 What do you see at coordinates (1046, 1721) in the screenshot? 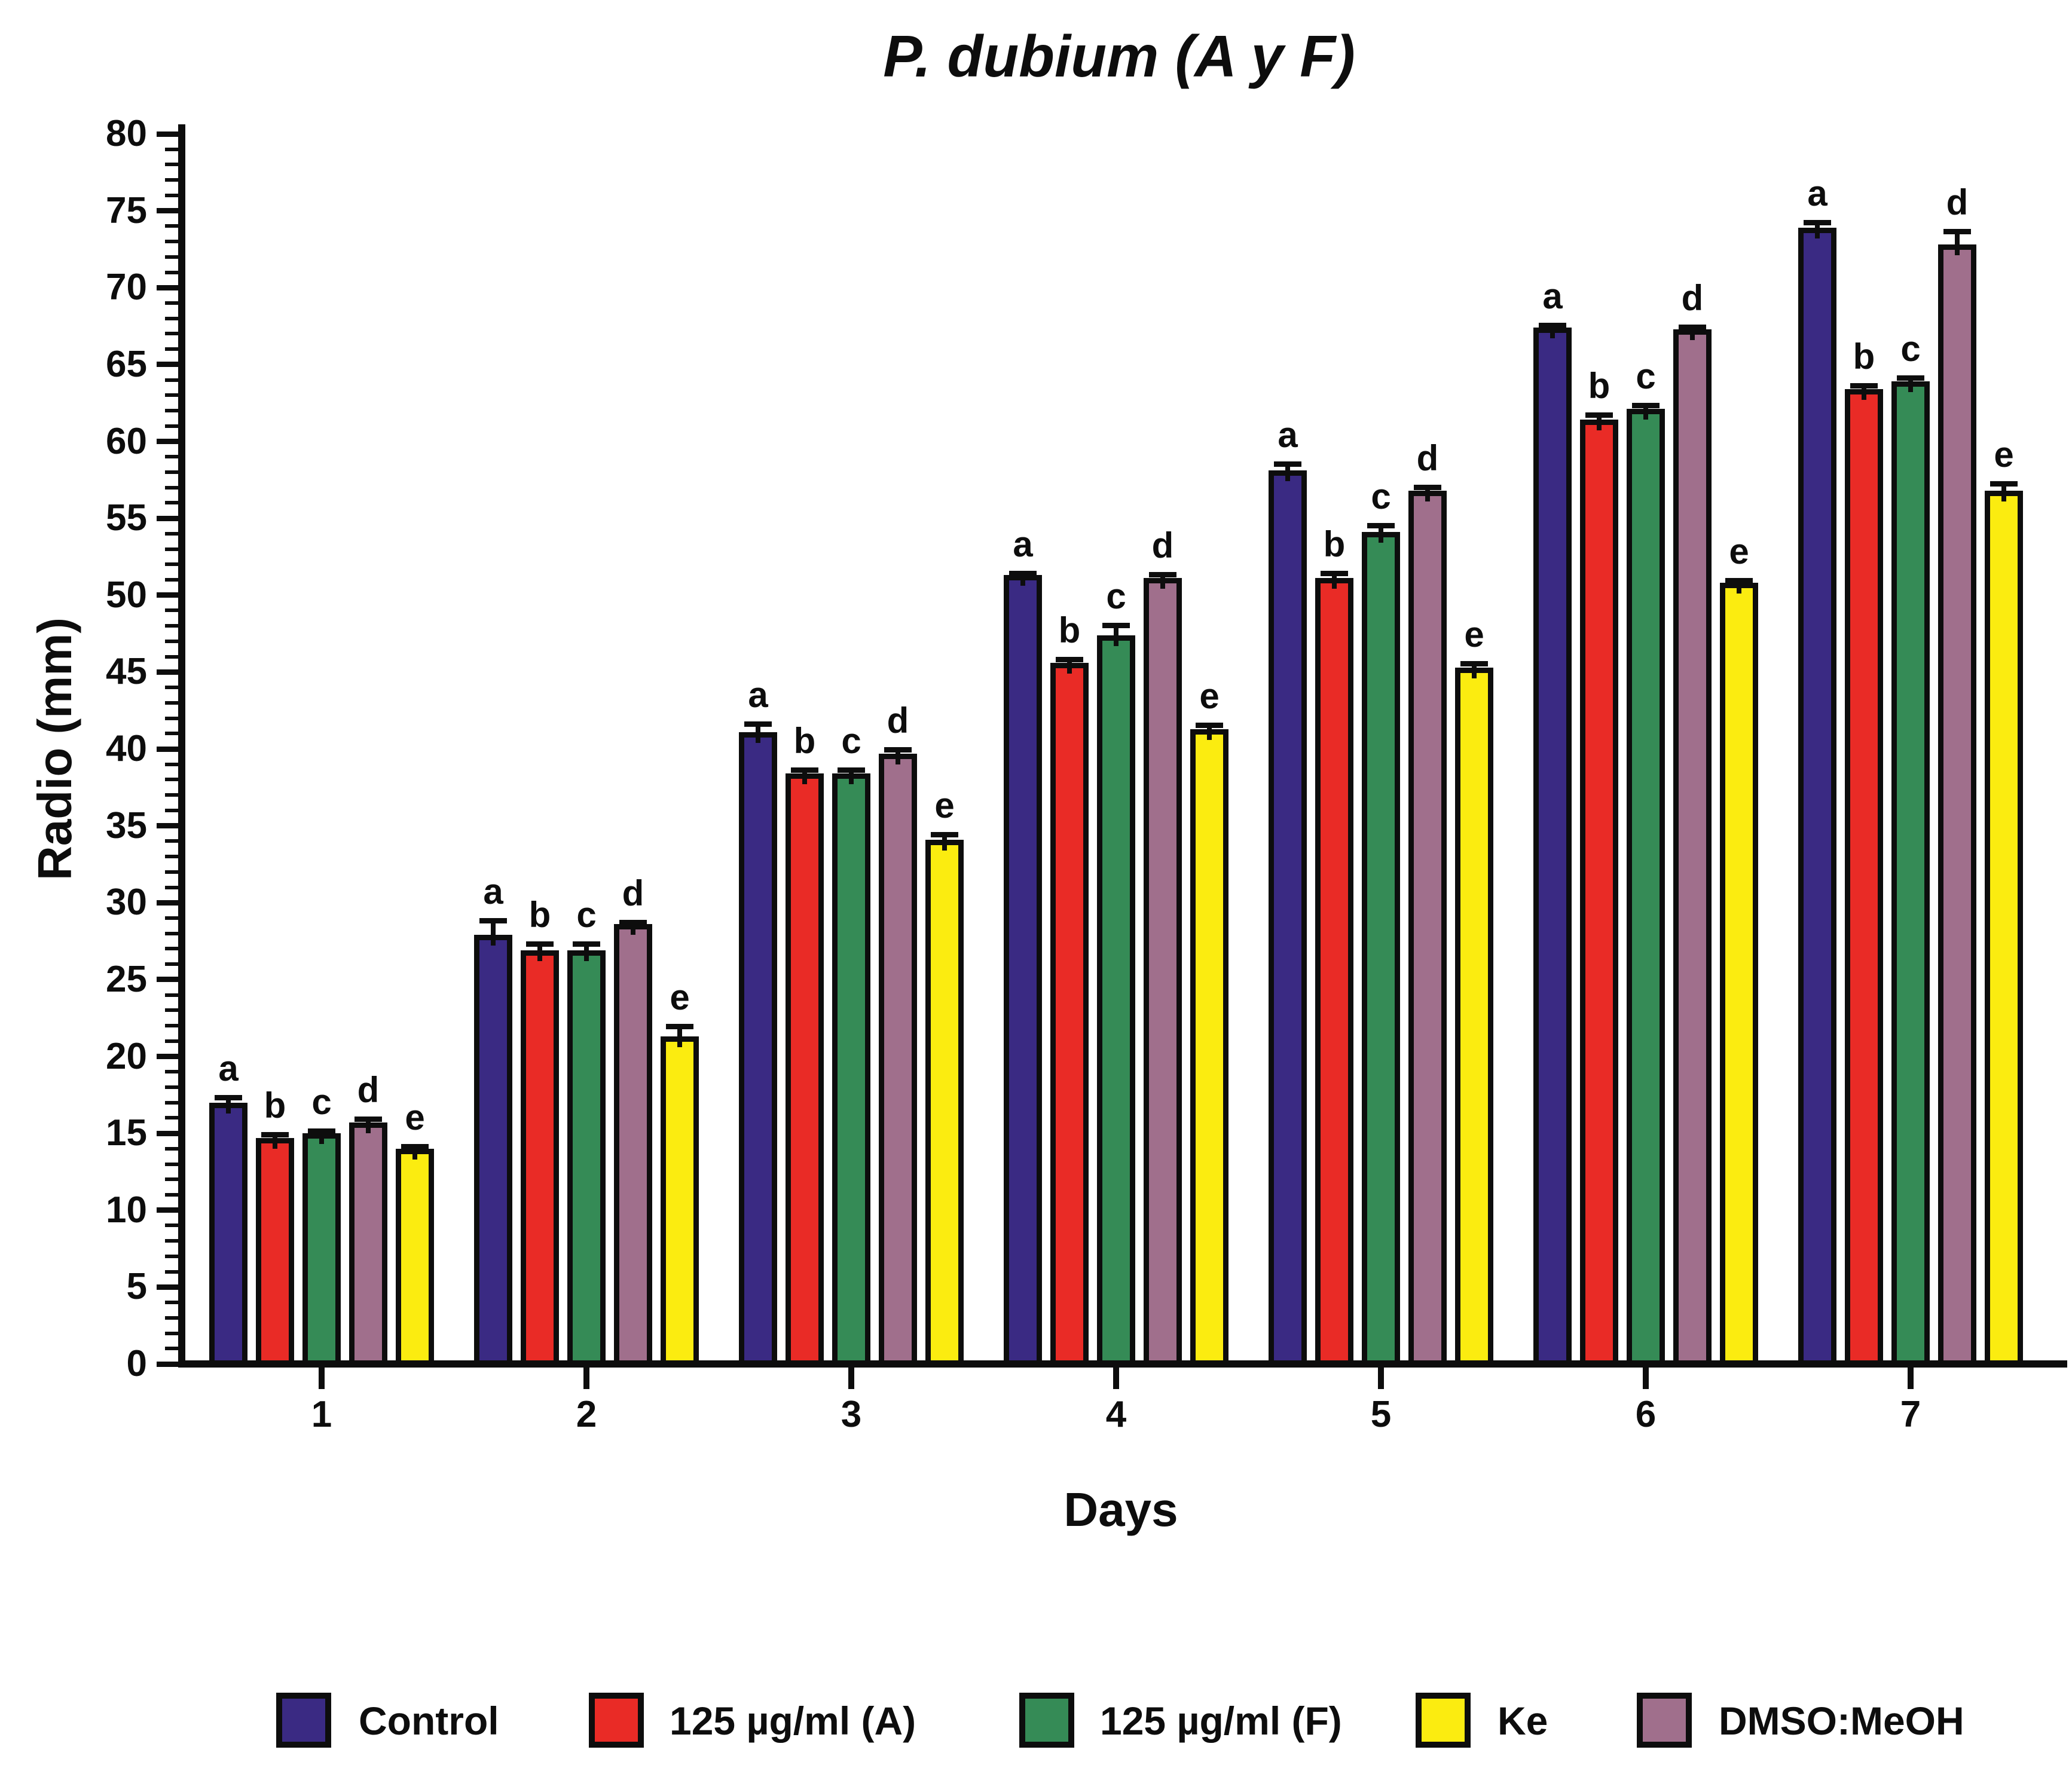
I see `legend-swatch` at bounding box center [1046, 1721].